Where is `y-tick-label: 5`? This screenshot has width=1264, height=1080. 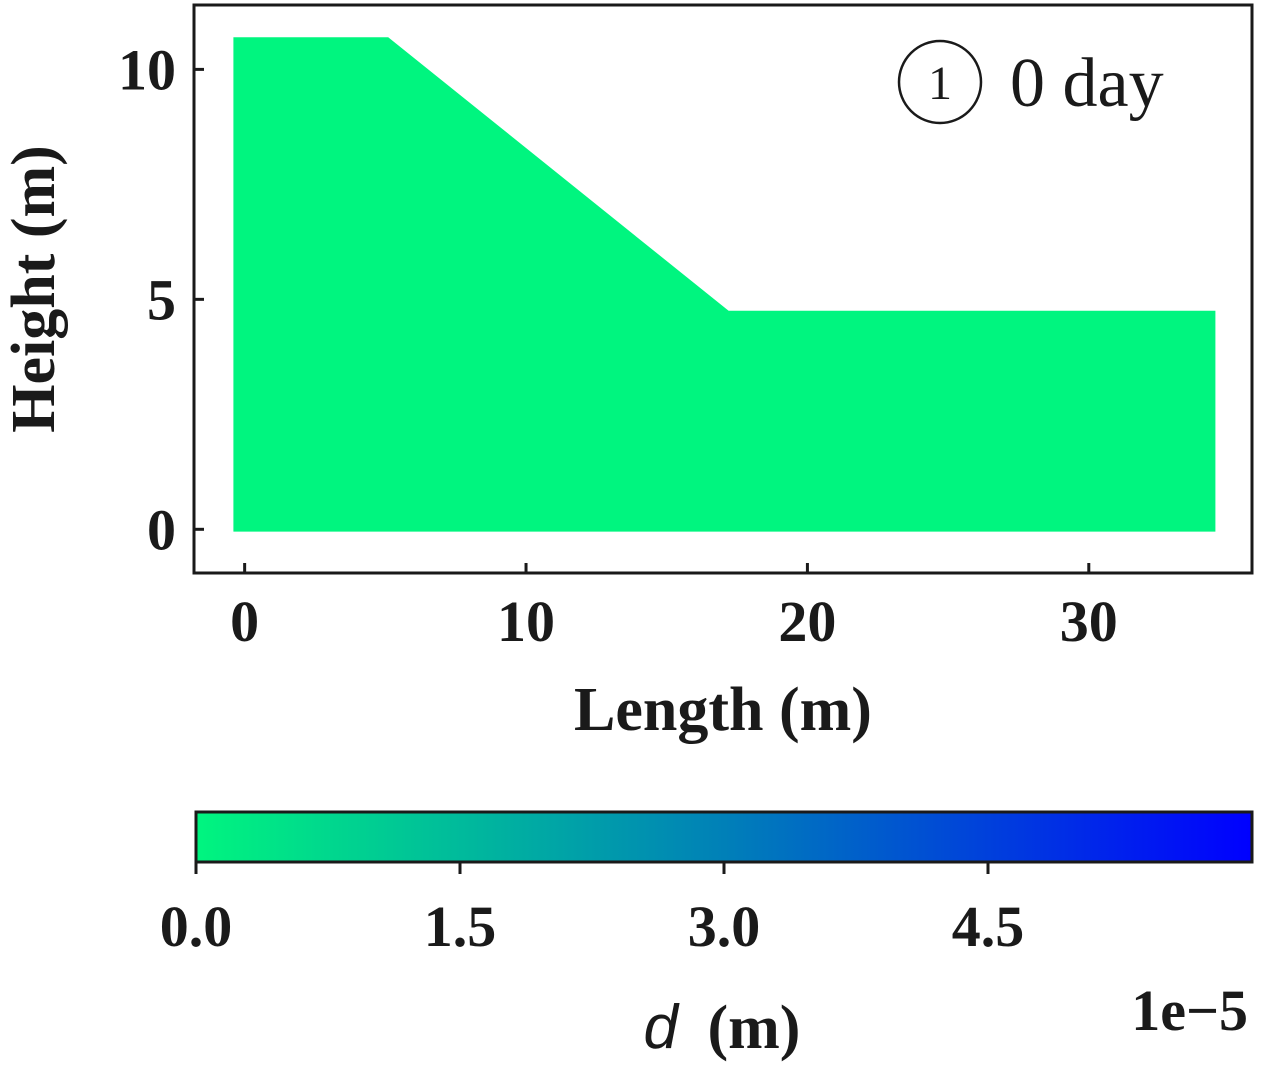
y-tick-label: 5 is located at coordinates (161, 299).